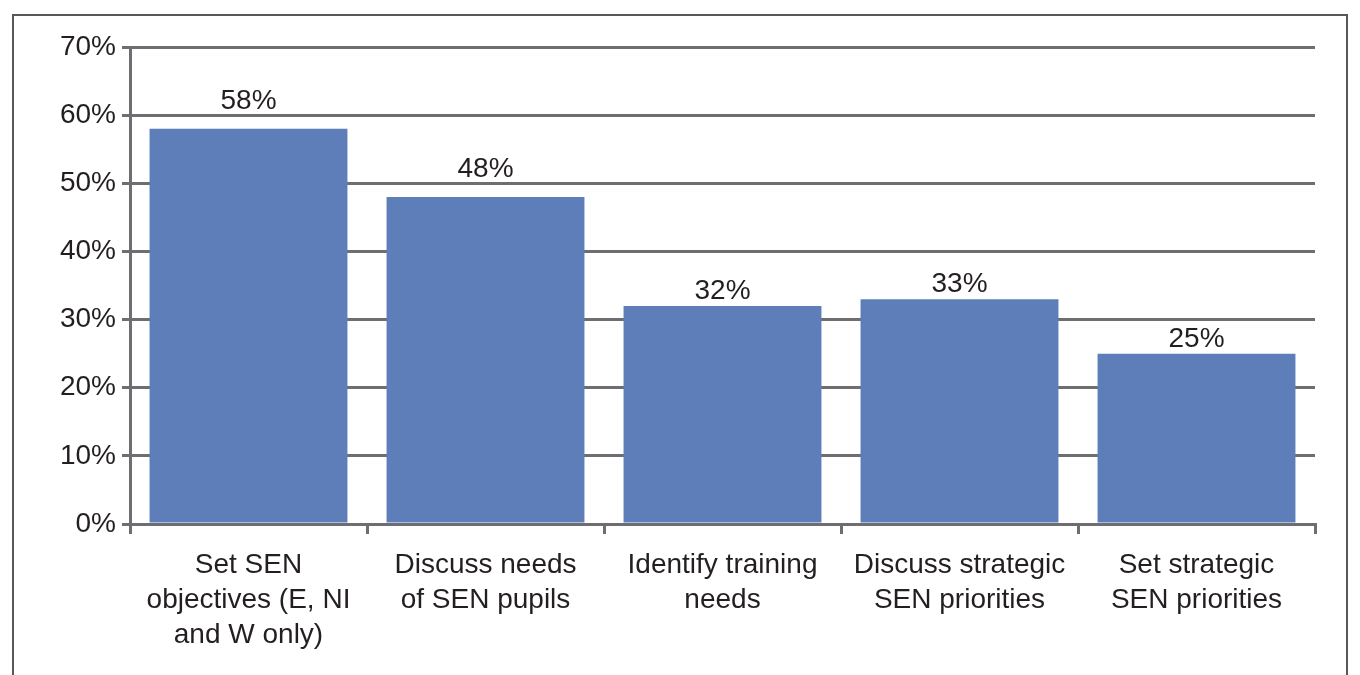 The height and width of the screenshot is (675, 1360). What do you see at coordinates (959, 283) in the screenshot?
I see `data-label: 33%` at bounding box center [959, 283].